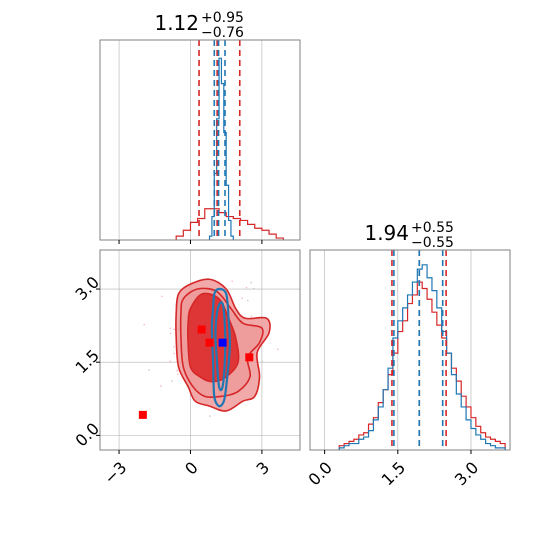 Image resolution: width=550 pixels, height=550 pixels. I want to click on br-axes-frame, so click(410, 350).